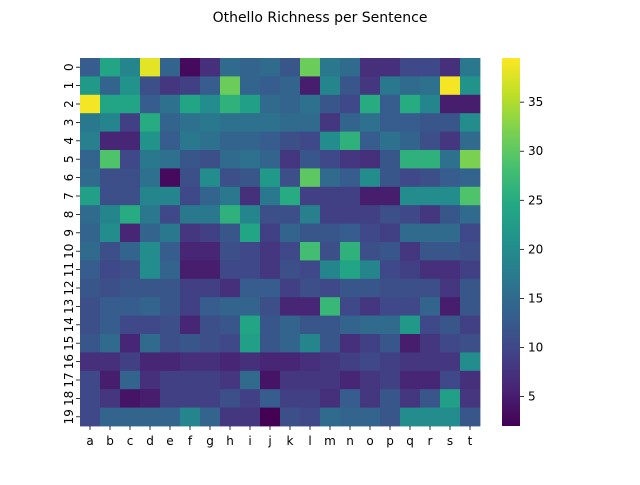 This screenshot has height=485, width=640. Describe the element at coordinates (535, 298) in the screenshot. I see `colorbar-tick-label: 15` at that location.